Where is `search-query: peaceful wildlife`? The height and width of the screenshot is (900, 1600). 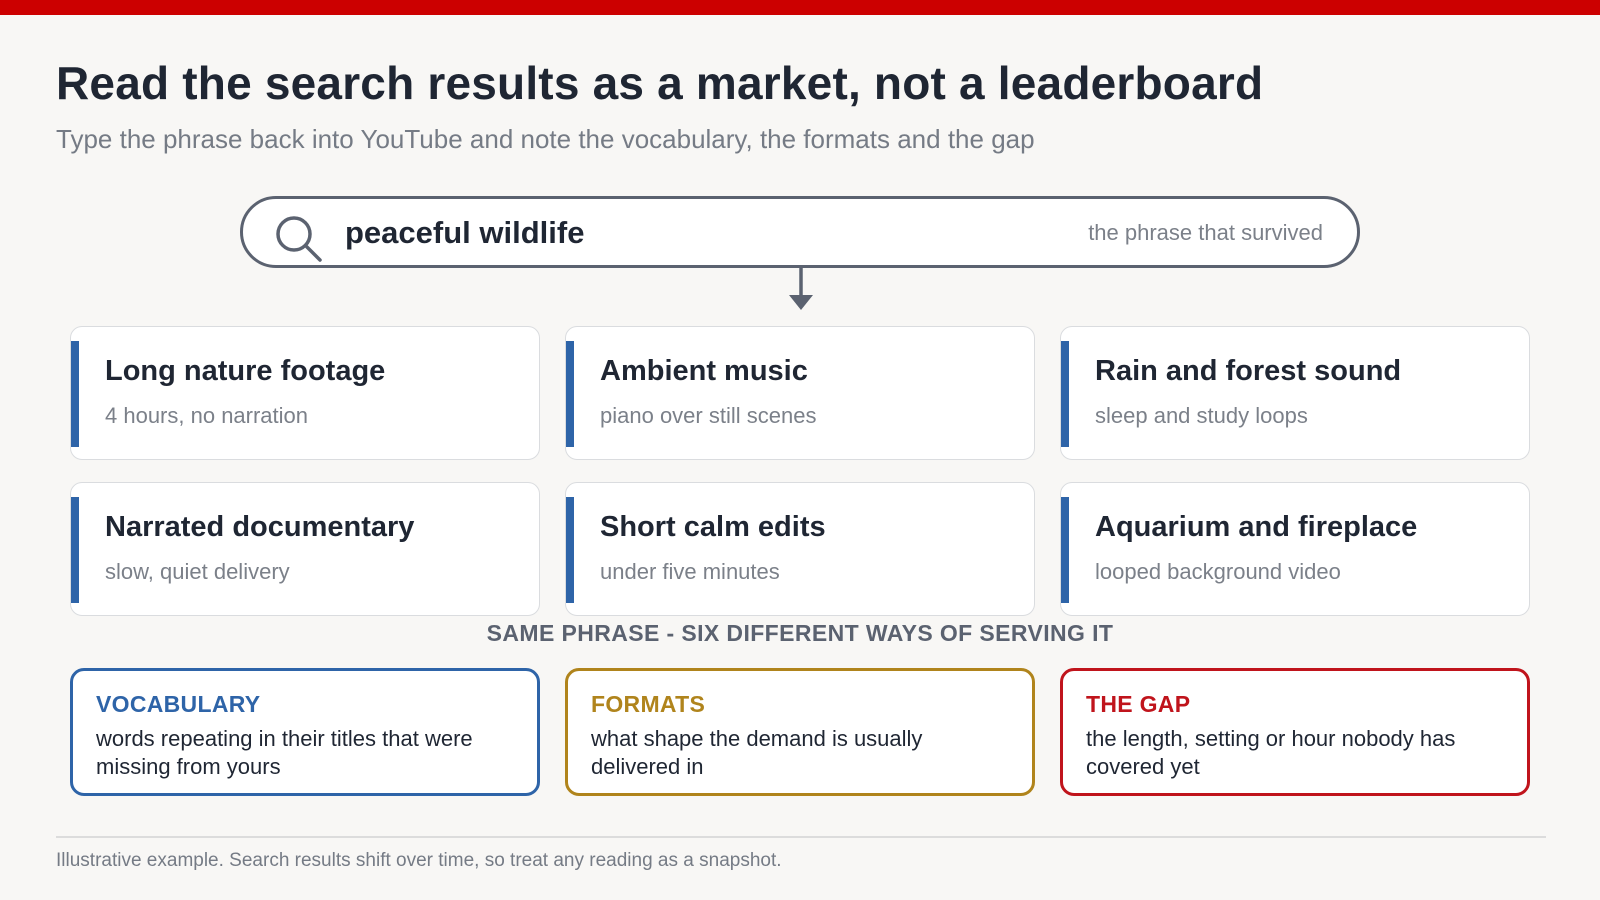 search-query: peaceful wildlife is located at coordinates (465, 232).